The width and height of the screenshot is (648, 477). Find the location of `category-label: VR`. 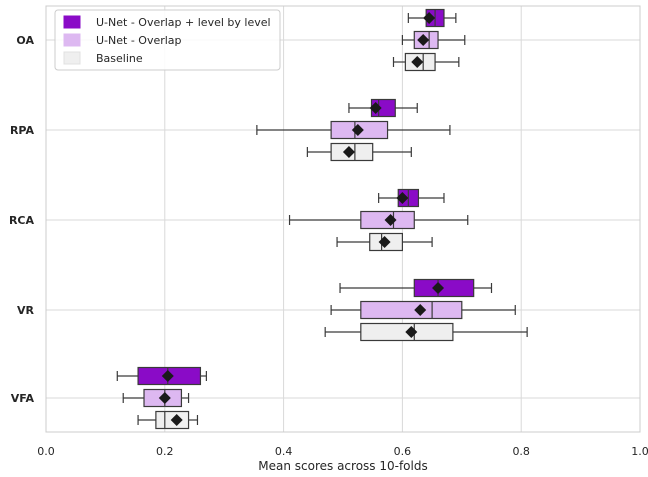

category-label: VR is located at coordinates (26, 310).